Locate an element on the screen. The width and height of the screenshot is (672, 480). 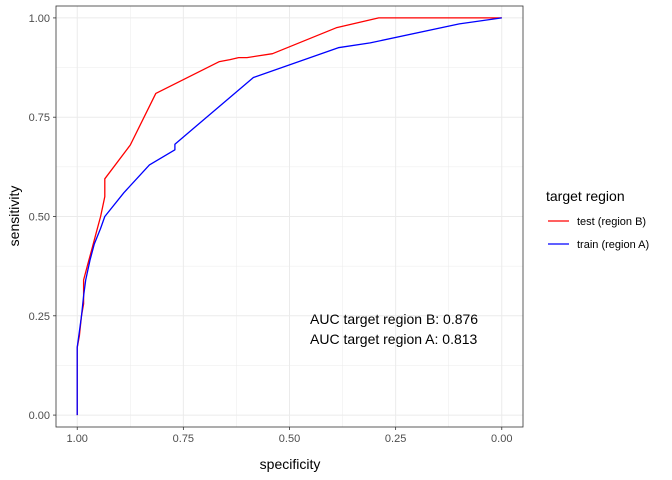
y-tick-label-2: 0.50 is located at coordinates (39, 218).